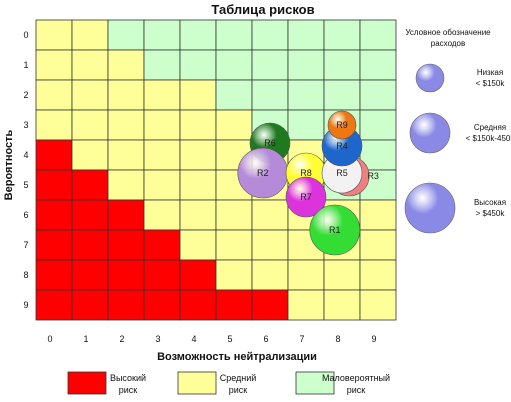  I want to click on size-legend-label: > $450k, so click(491, 213).